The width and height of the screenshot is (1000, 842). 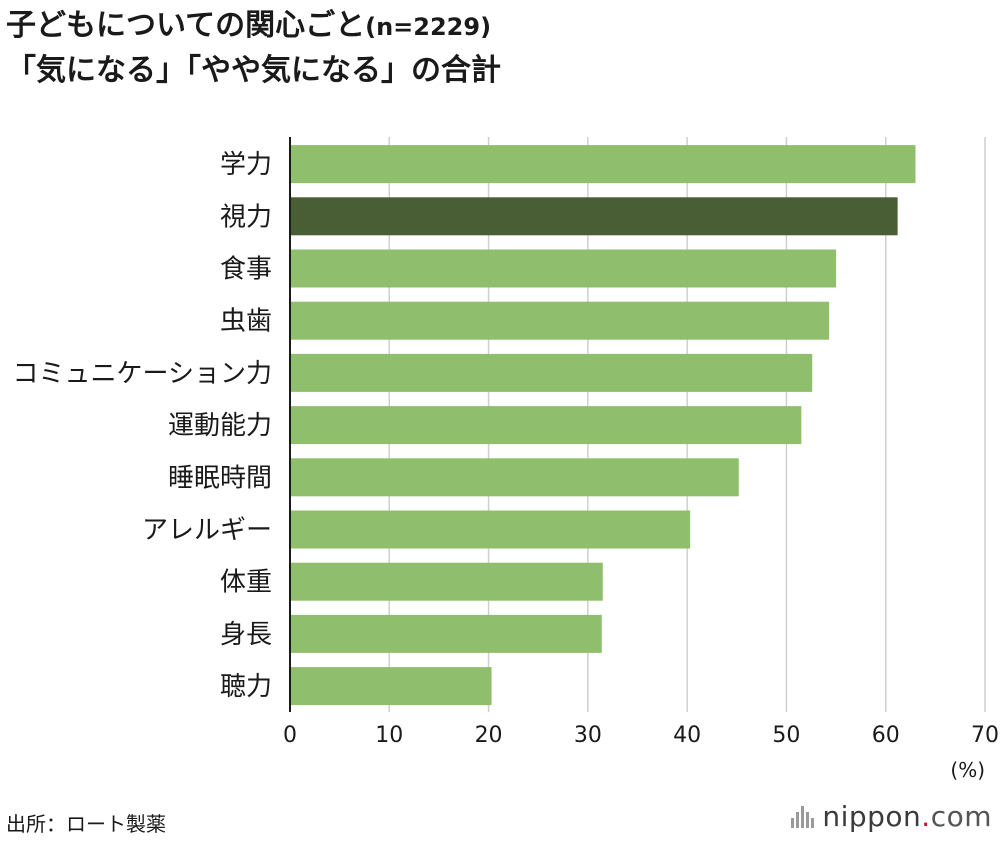 I want to click on category-label: 睡眠時間, so click(x=220, y=478).